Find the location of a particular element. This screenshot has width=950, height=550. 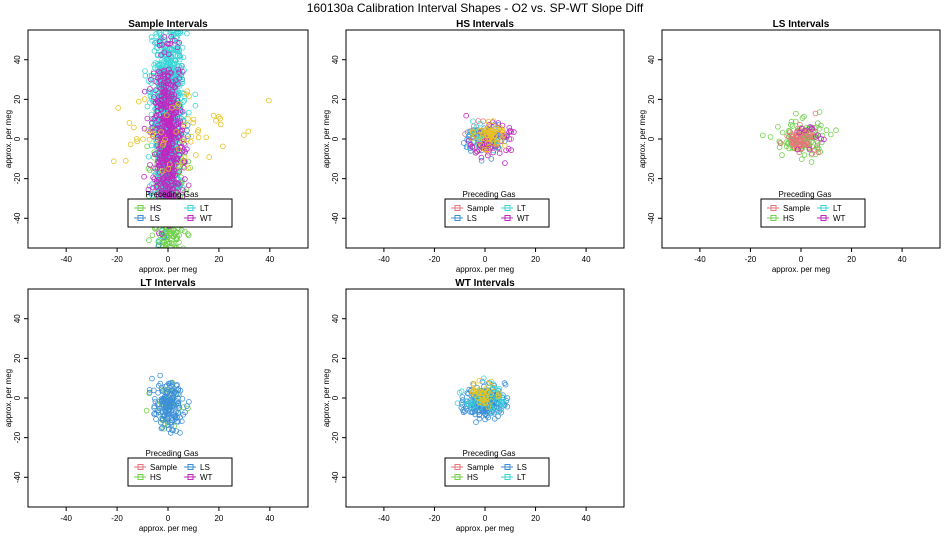

x-tick-label: 40 is located at coordinates (902, 259).